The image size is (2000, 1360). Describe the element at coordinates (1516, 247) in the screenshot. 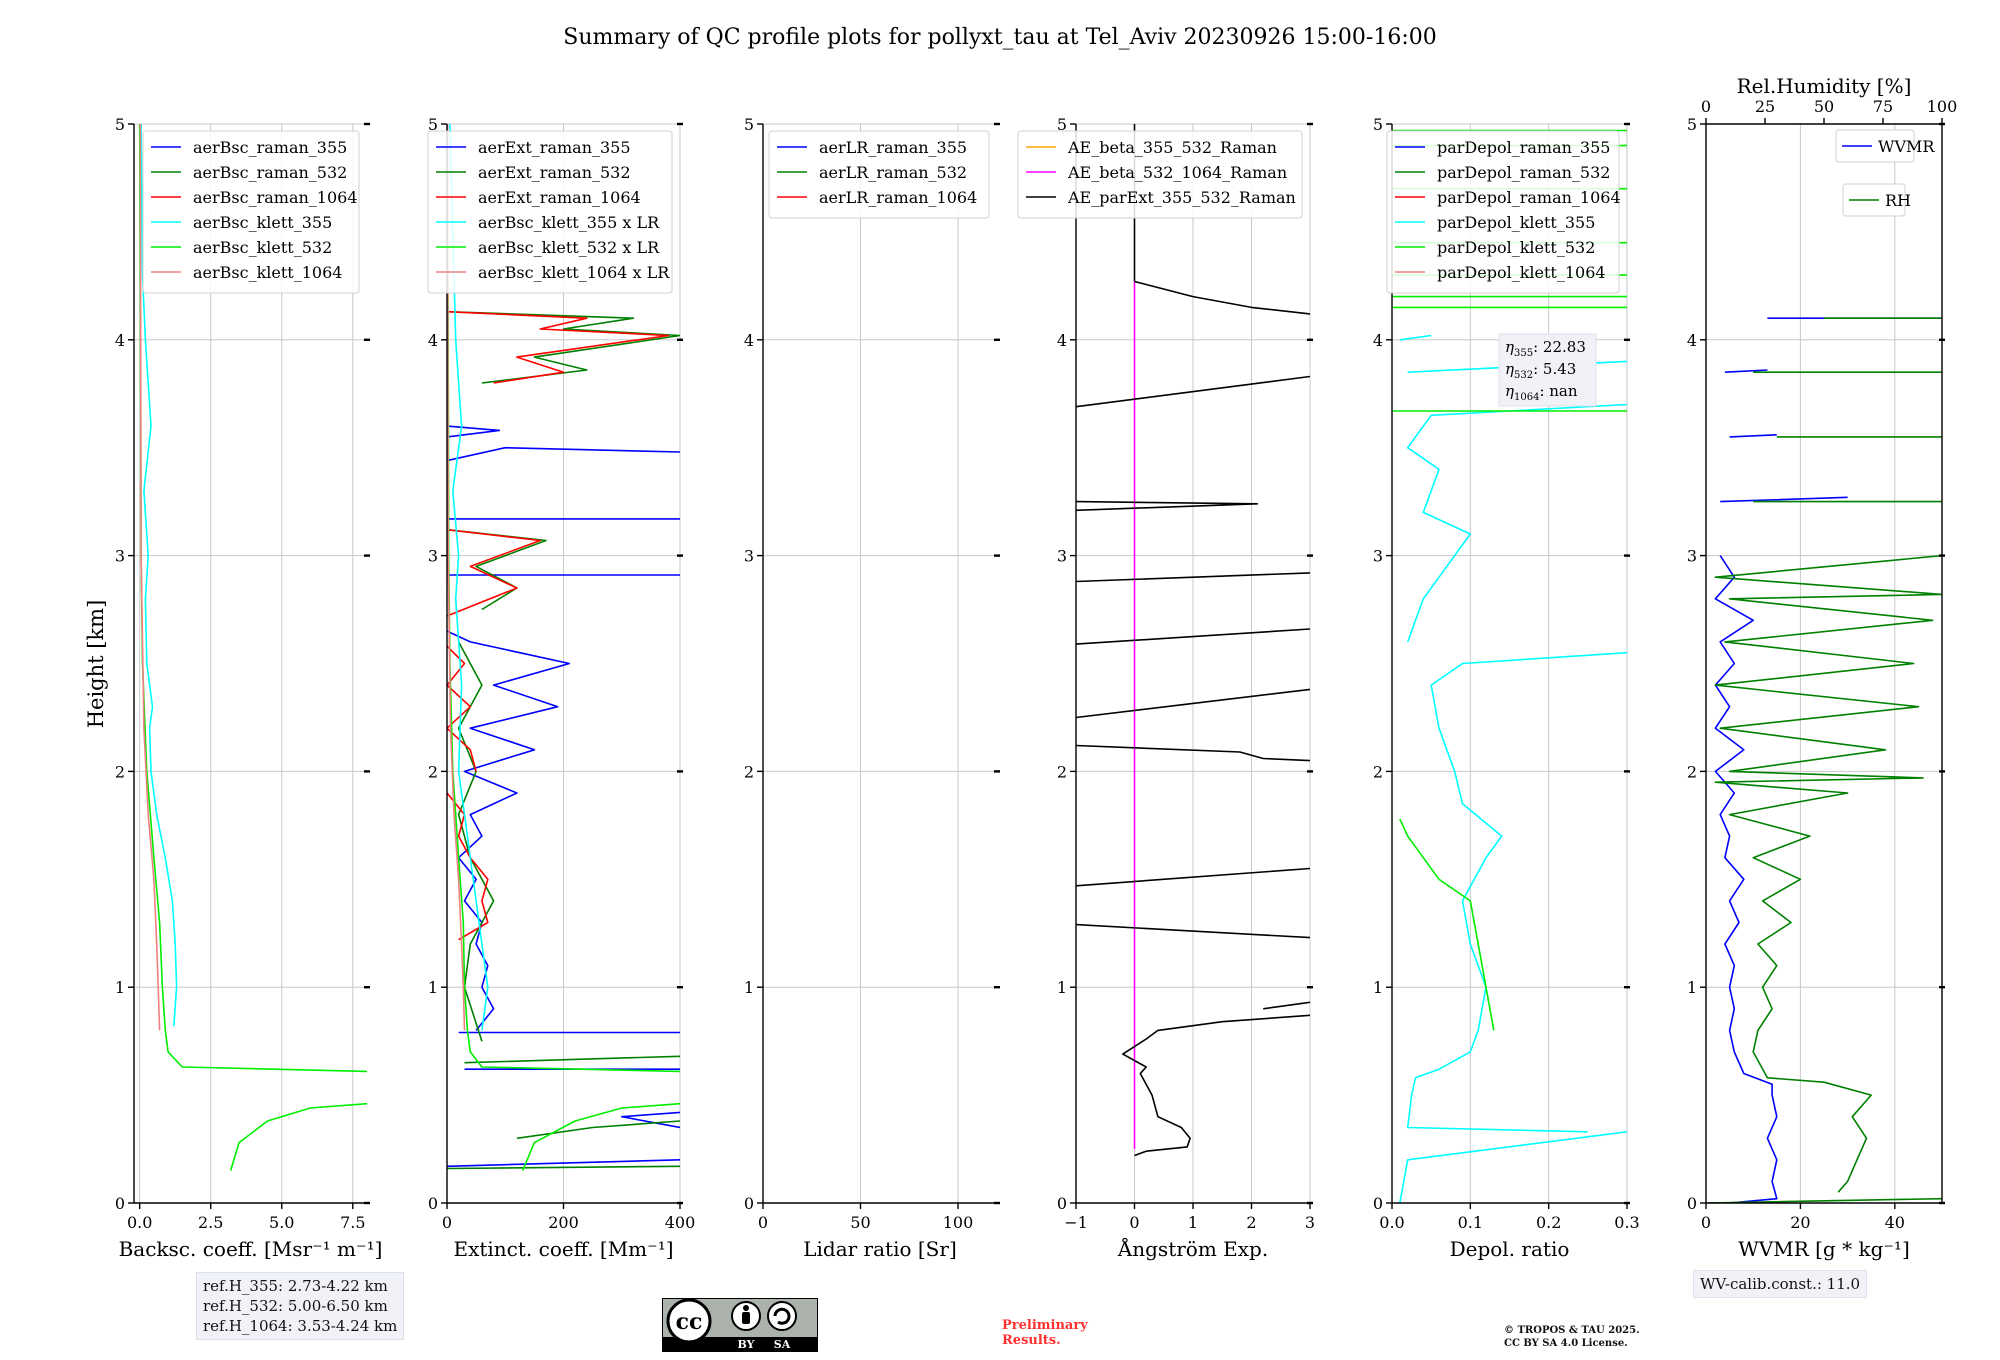

I see `legend-entry-label: parDepol_klett_532` at that location.